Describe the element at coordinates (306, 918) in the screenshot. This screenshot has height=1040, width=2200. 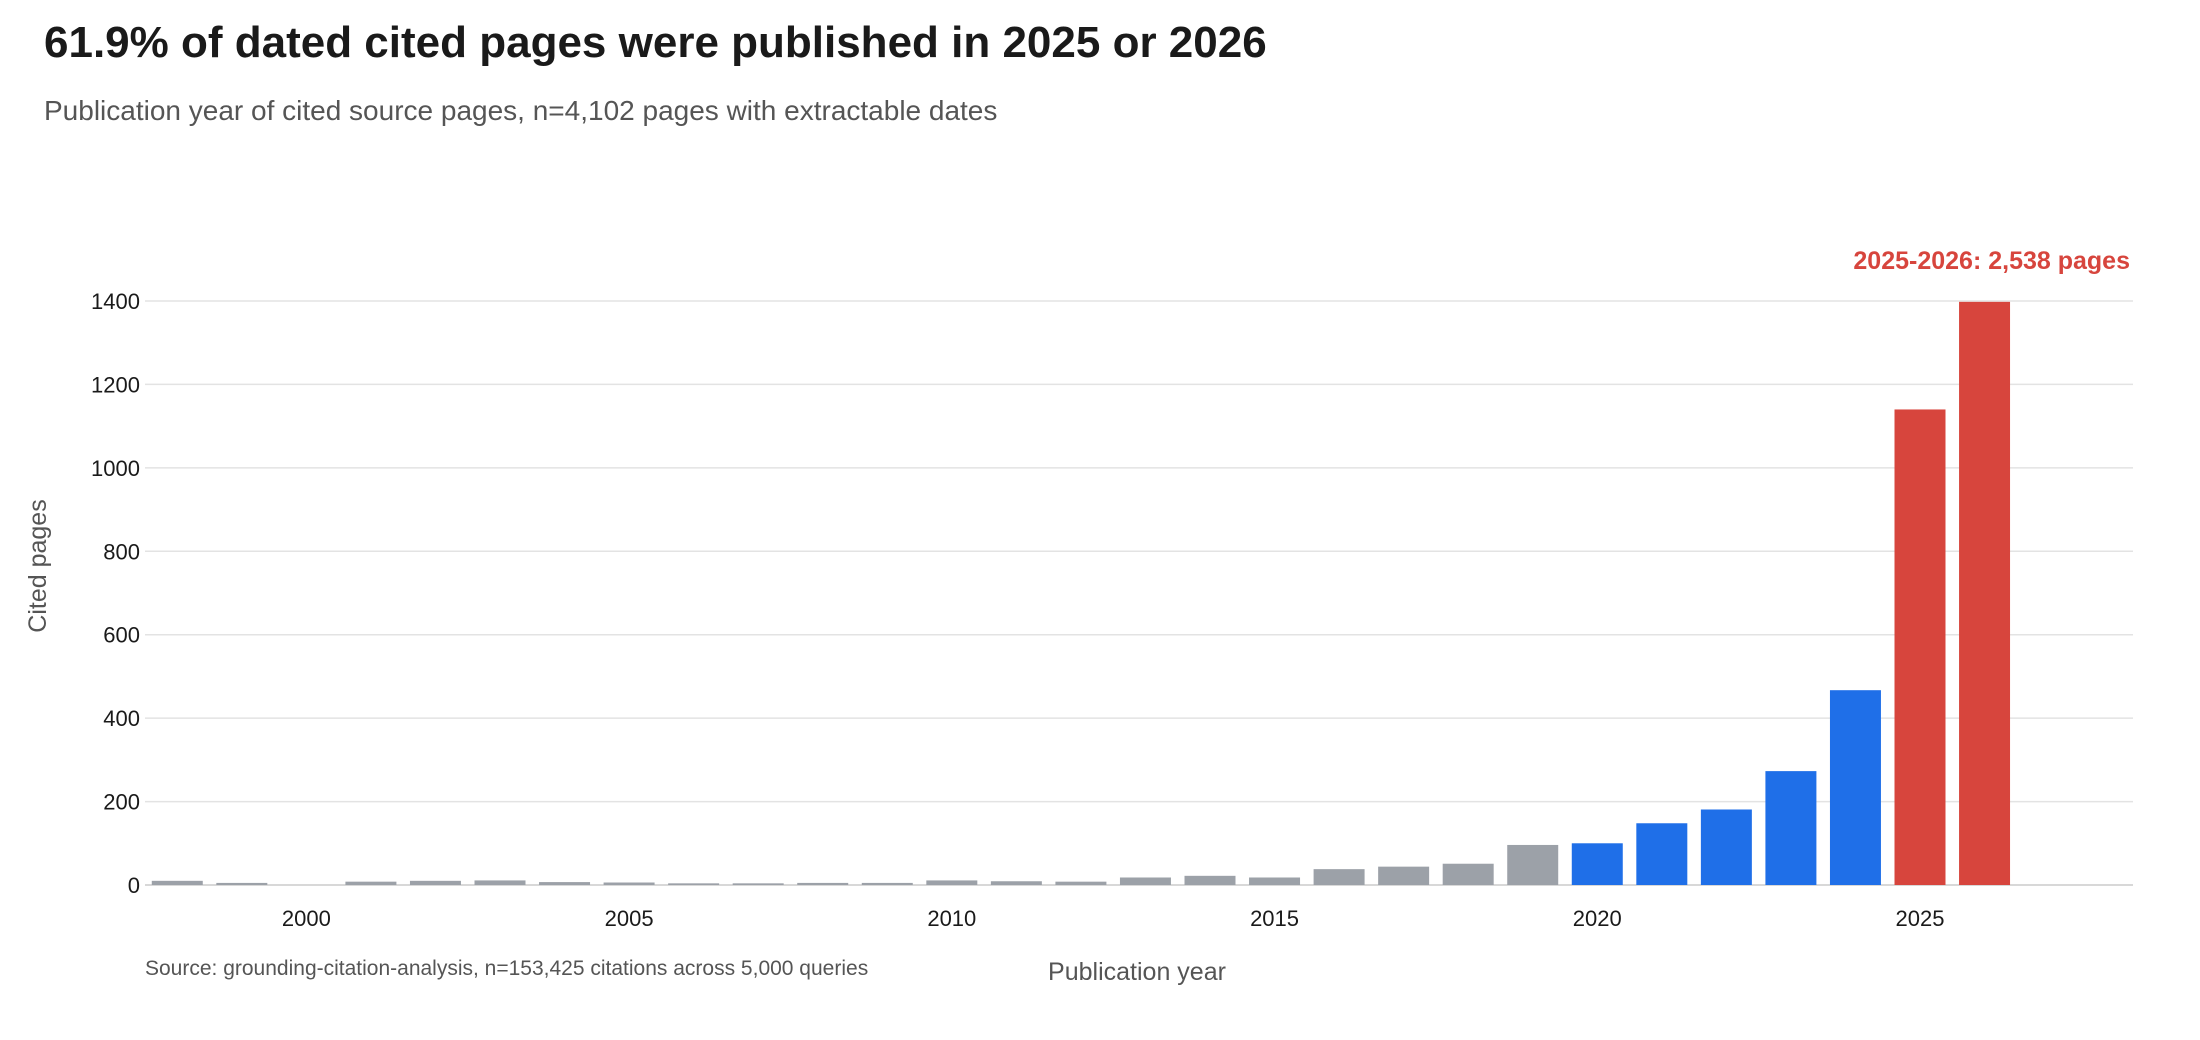
I see `x-tick-label: 2000` at that location.